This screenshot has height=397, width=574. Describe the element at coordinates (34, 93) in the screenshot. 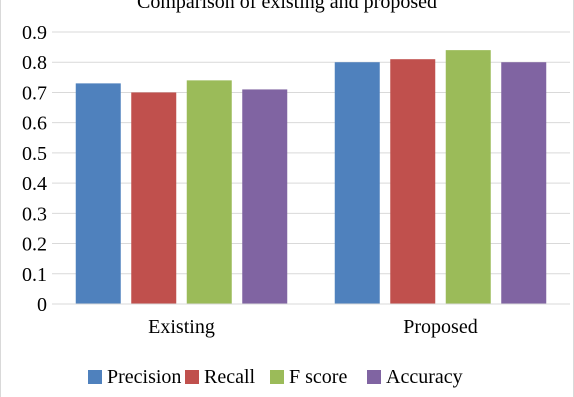

I see `y-tick-label: 0.7` at that location.